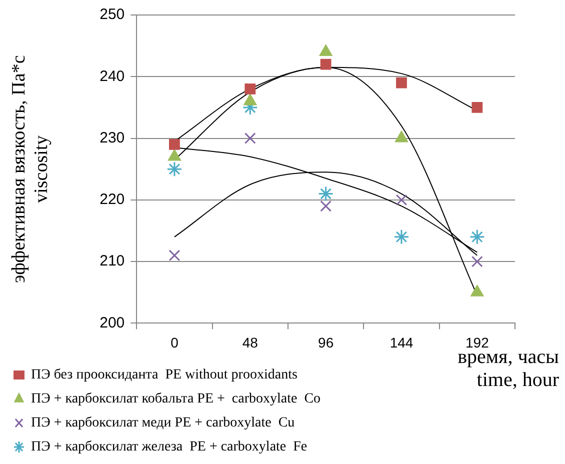  I want to click on x-tick-label: 0, so click(174, 342).